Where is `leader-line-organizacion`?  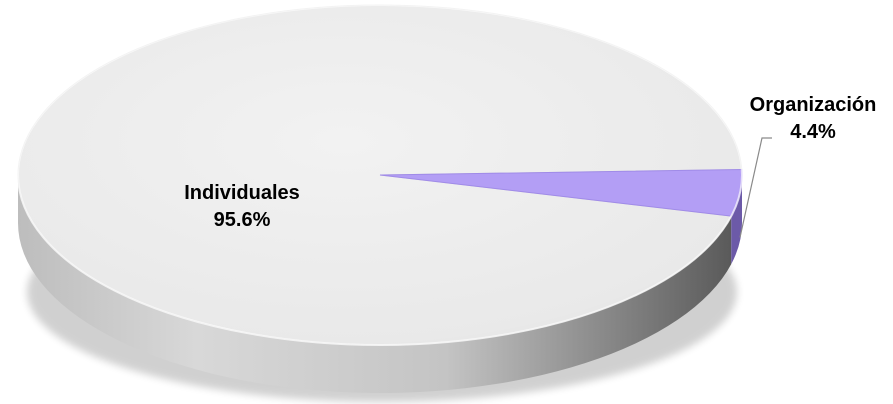 leader-line-organizacion is located at coordinates (755, 187).